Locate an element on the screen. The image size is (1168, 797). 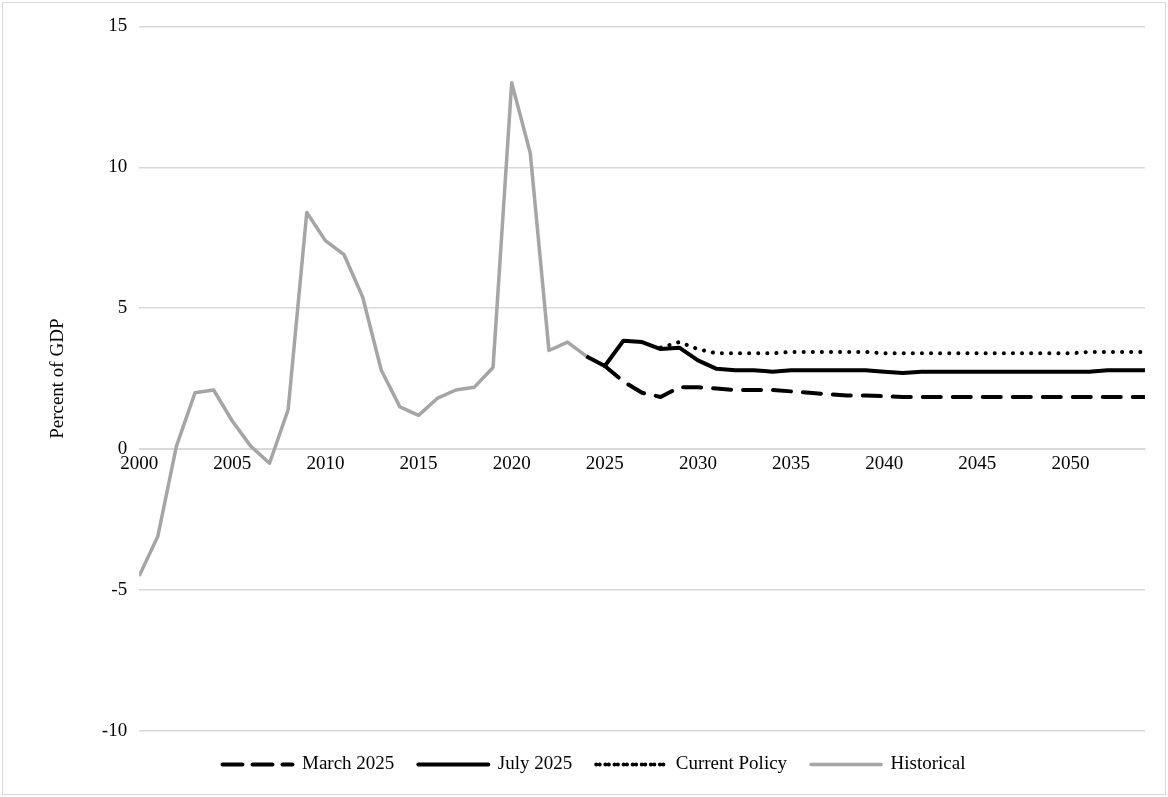
x-tick-label: 2030 is located at coordinates (697, 462).